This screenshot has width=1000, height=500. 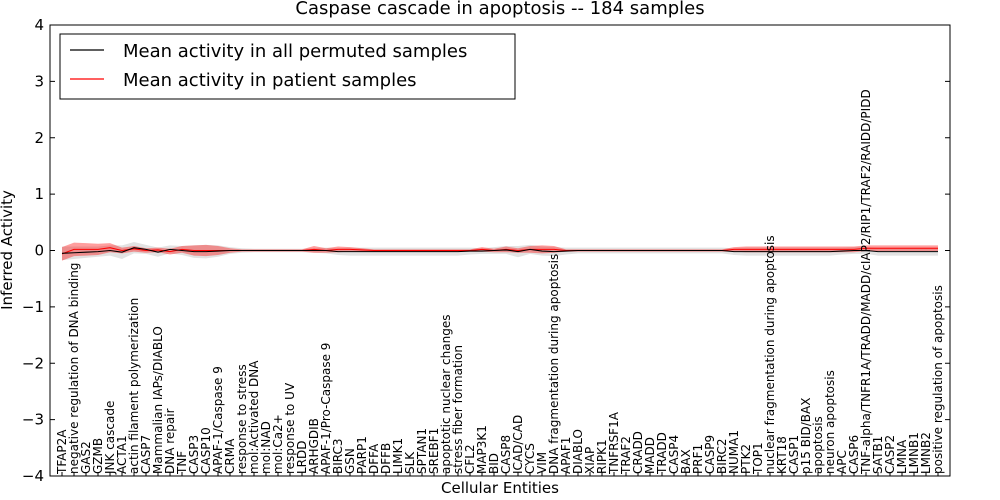 I want to click on confidence-bands, so click(x=500, y=251).